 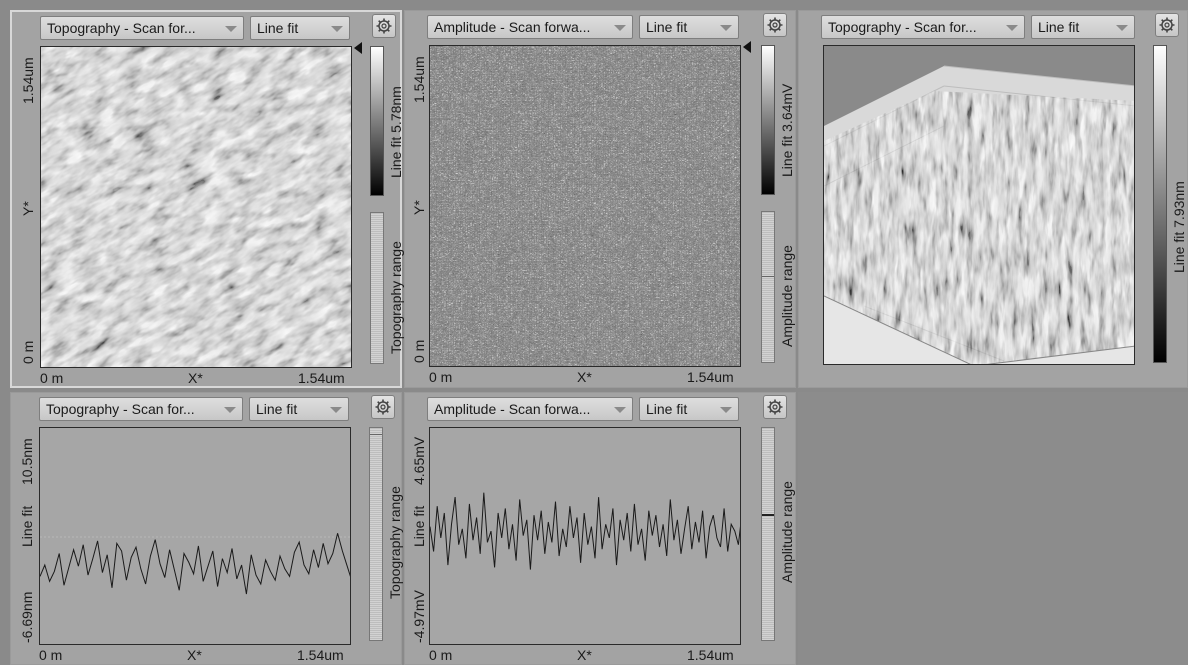 I want to click on amplitude-trace, so click(x=585, y=531).